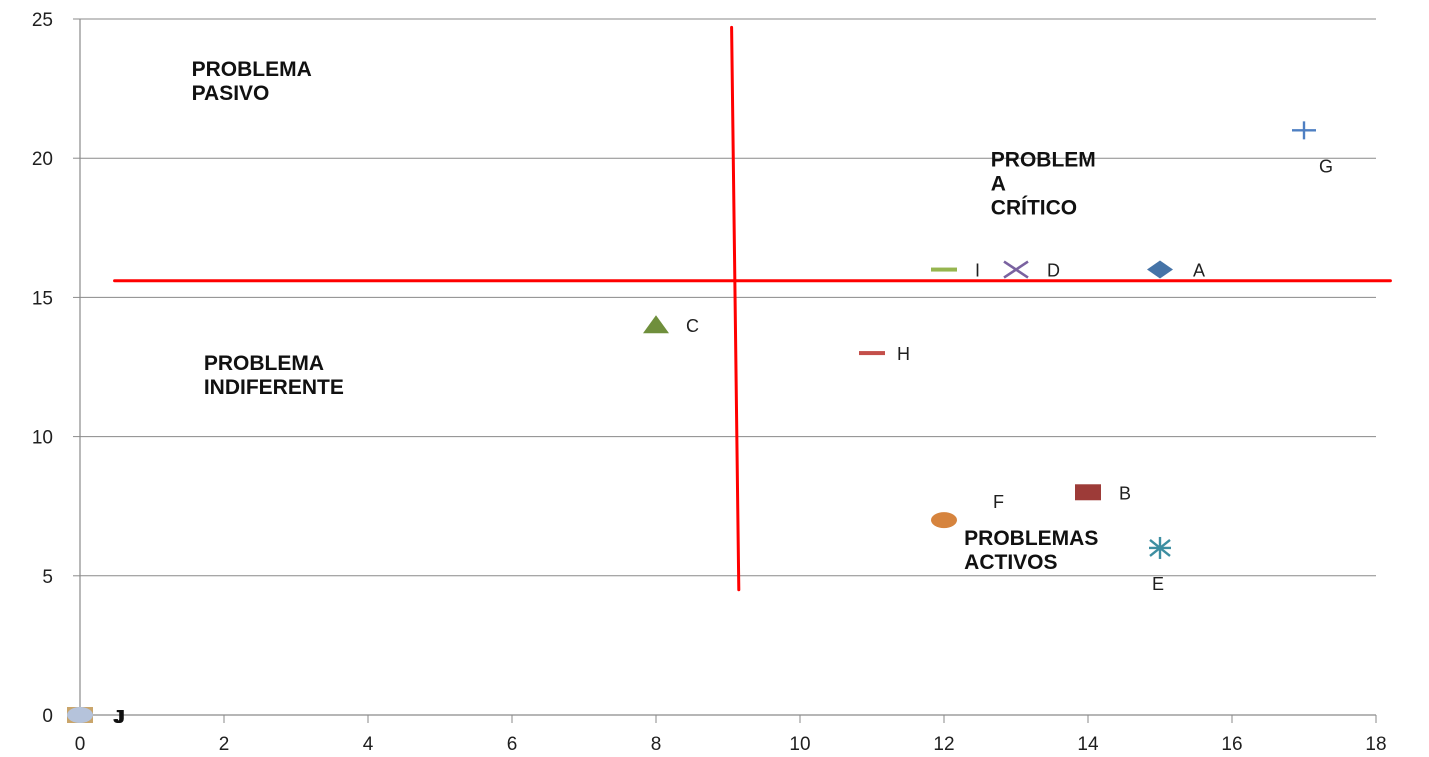 The image size is (1429, 757). What do you see at coordinates (1326, 166) in the screenshot?
I see `point-label-g: G` at bounding box center [1326, 166].